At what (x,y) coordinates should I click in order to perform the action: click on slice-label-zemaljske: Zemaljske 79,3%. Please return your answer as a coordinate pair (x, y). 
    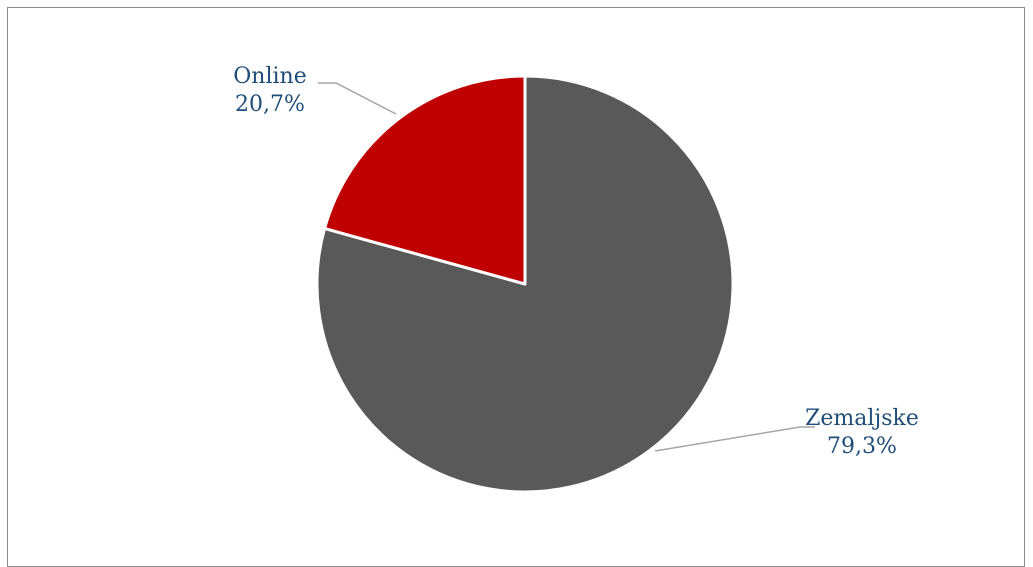
    Looking at the image, I should click on (862, 432).